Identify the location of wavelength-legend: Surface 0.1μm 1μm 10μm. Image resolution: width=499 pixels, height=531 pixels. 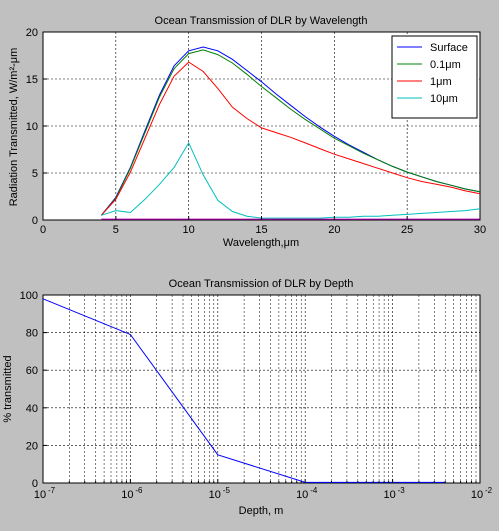
(434, 77).